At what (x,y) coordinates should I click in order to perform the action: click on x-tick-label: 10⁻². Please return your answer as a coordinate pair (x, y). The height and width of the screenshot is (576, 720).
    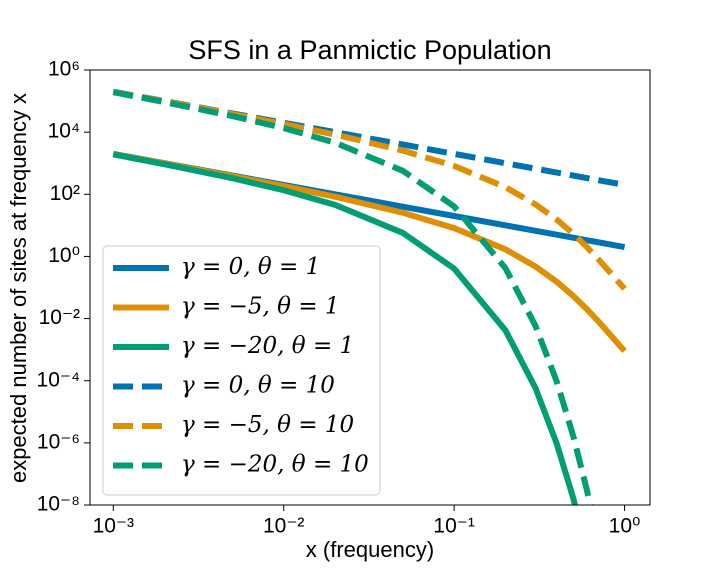
    Looking at the image, I should click on (283, 526).